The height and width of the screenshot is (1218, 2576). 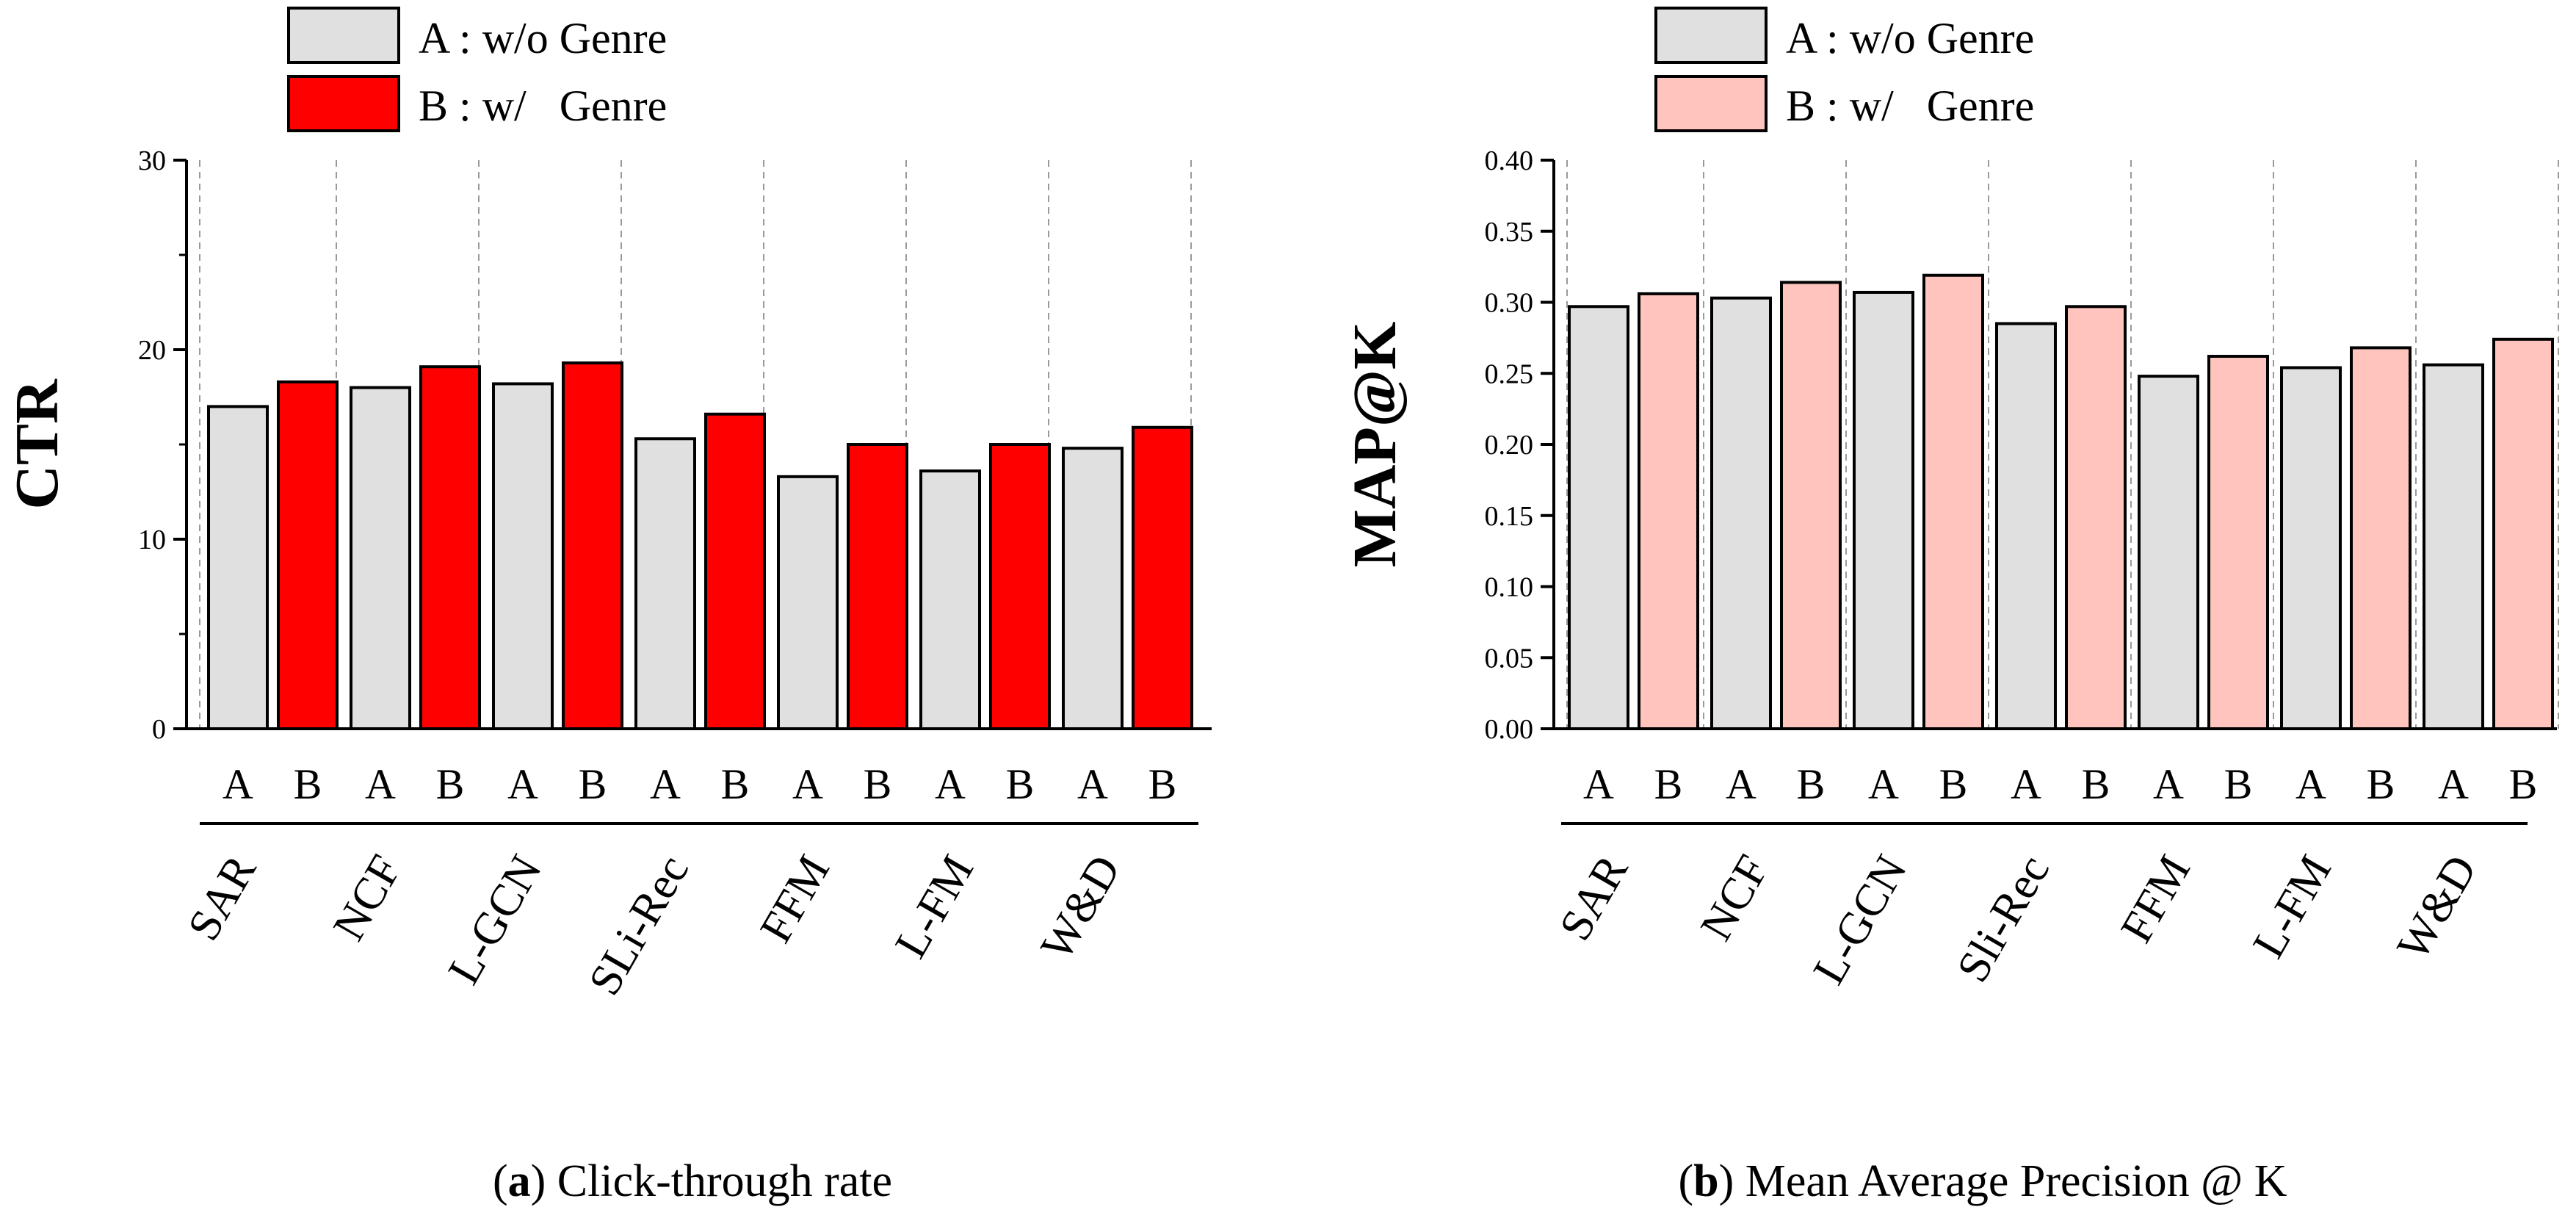 I want to click on model-labels: SAR NCF L-GCN SLi-Rec FFM L-FM W&D, so click(x=654, y=924).